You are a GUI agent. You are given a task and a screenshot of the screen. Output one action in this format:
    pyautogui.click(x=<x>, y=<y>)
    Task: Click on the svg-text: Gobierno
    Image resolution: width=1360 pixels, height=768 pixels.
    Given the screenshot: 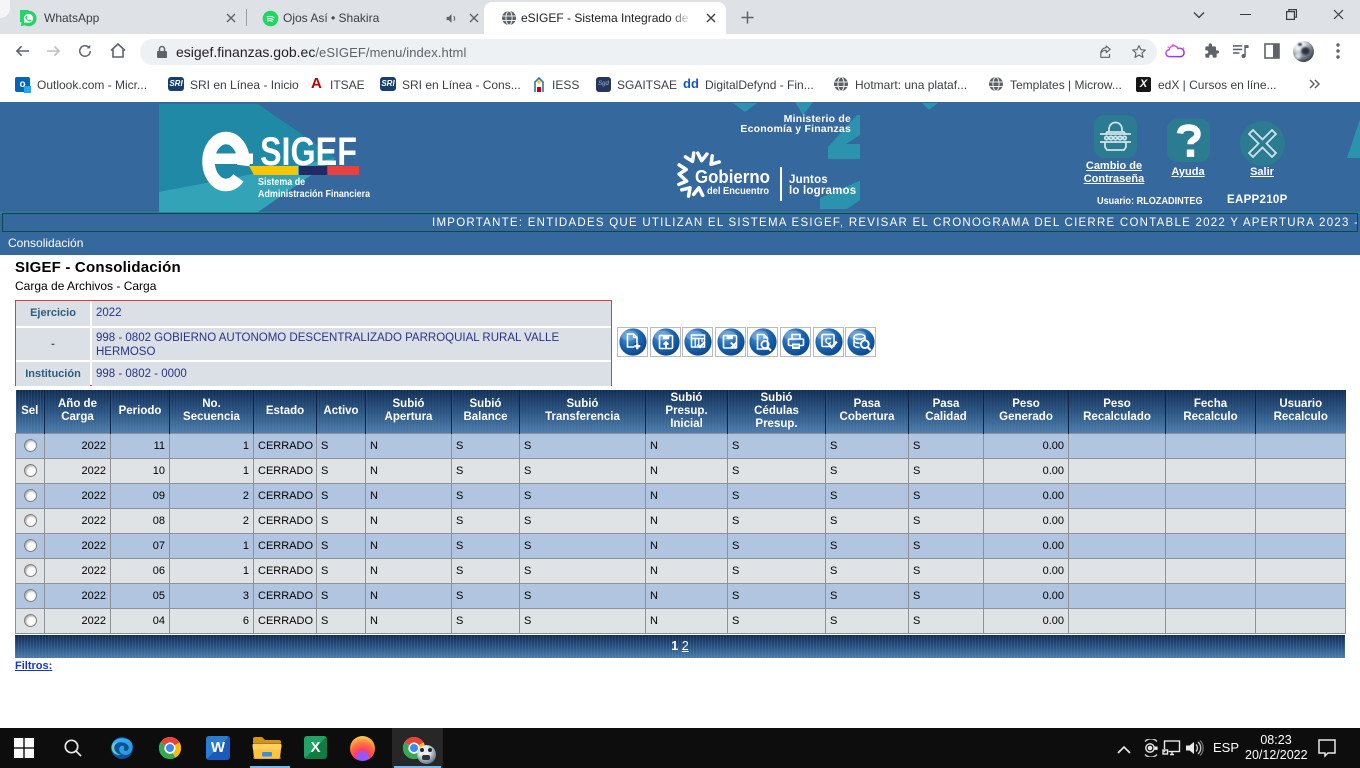 What is the action you would take?
    pyautogui.click(x=732, y=176)
    